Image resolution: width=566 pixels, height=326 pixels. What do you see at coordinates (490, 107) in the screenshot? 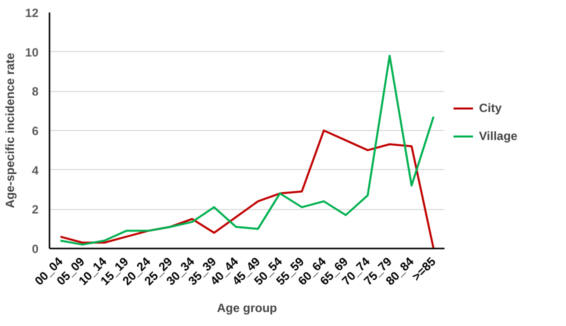
I see `legend-label: City` at bounding box center [490, 107].